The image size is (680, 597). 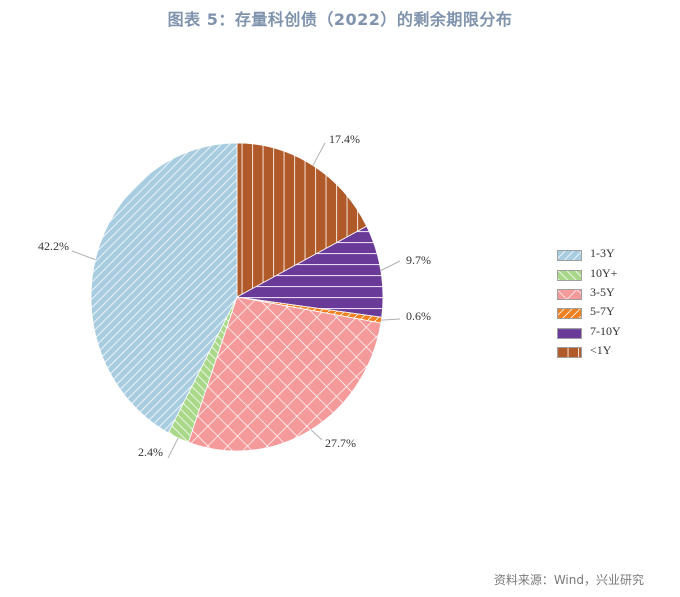 I want to click on legend-item-7-10y: 7-10Y, so click(x=589, y=331).